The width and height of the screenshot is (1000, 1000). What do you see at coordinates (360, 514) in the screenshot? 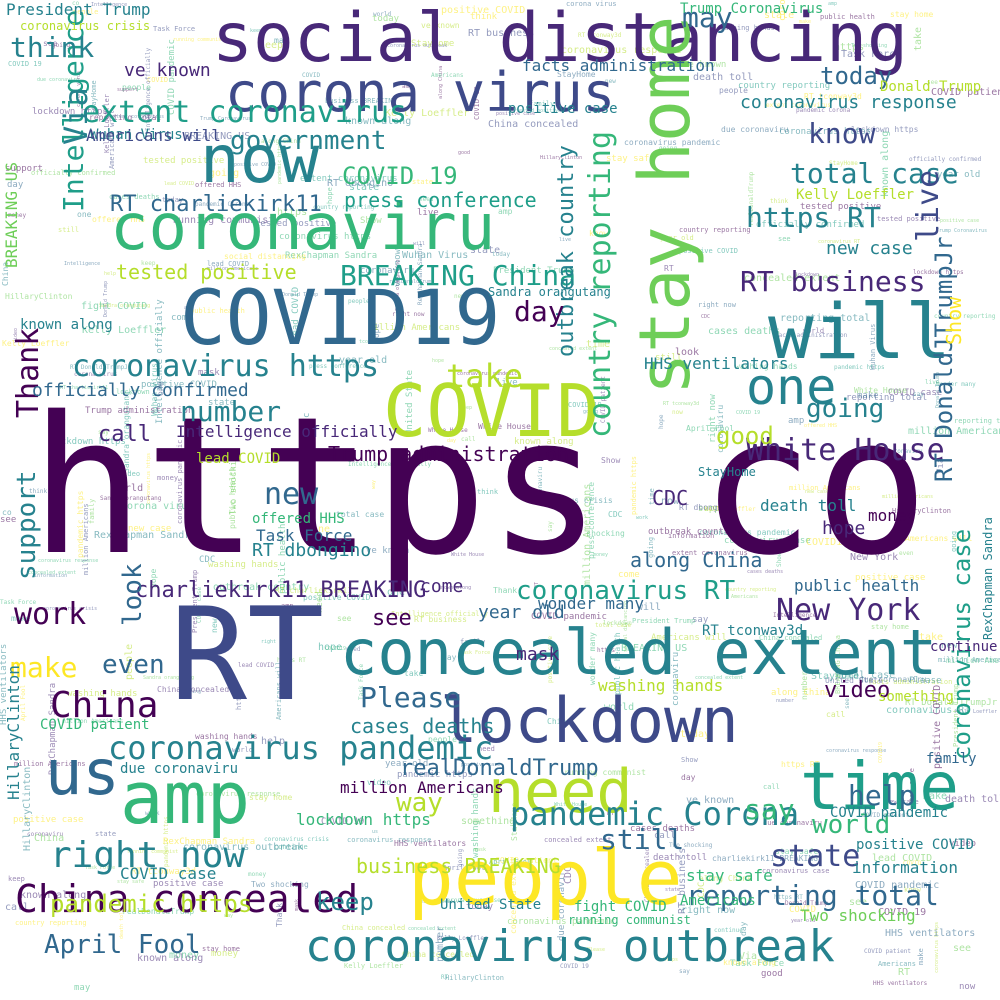
I see `filler-word: total case` at bounding box center [360, 514].